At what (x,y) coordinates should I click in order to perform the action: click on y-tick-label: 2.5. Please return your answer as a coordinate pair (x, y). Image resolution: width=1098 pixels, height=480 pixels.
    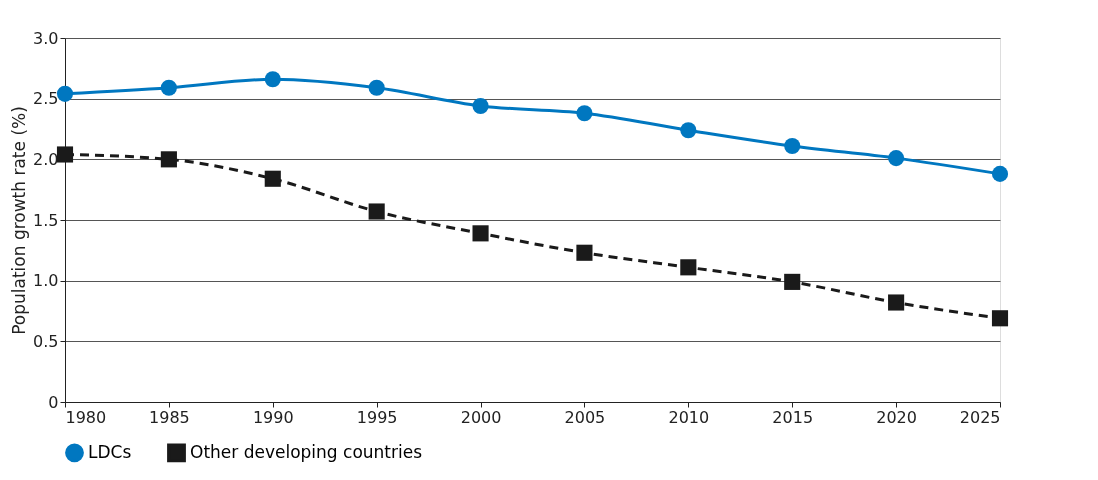
    Looking at the image, I should click on (46, 99).